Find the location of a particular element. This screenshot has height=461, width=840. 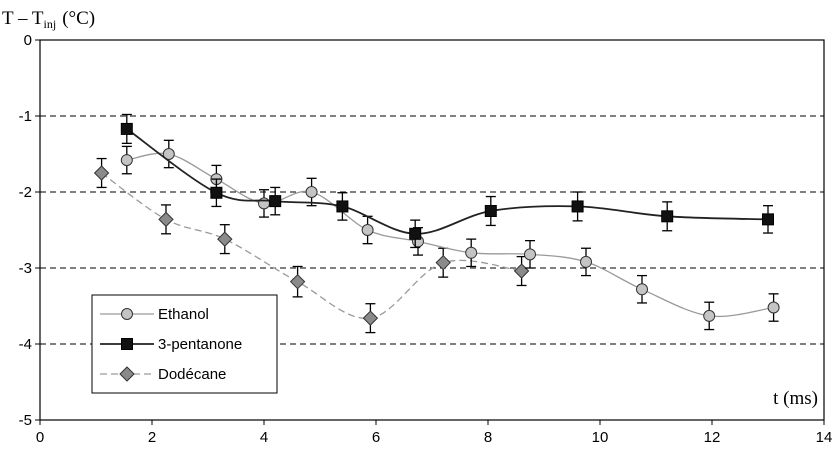

y-tick-label: -1 is located at coordinates (25, 116).